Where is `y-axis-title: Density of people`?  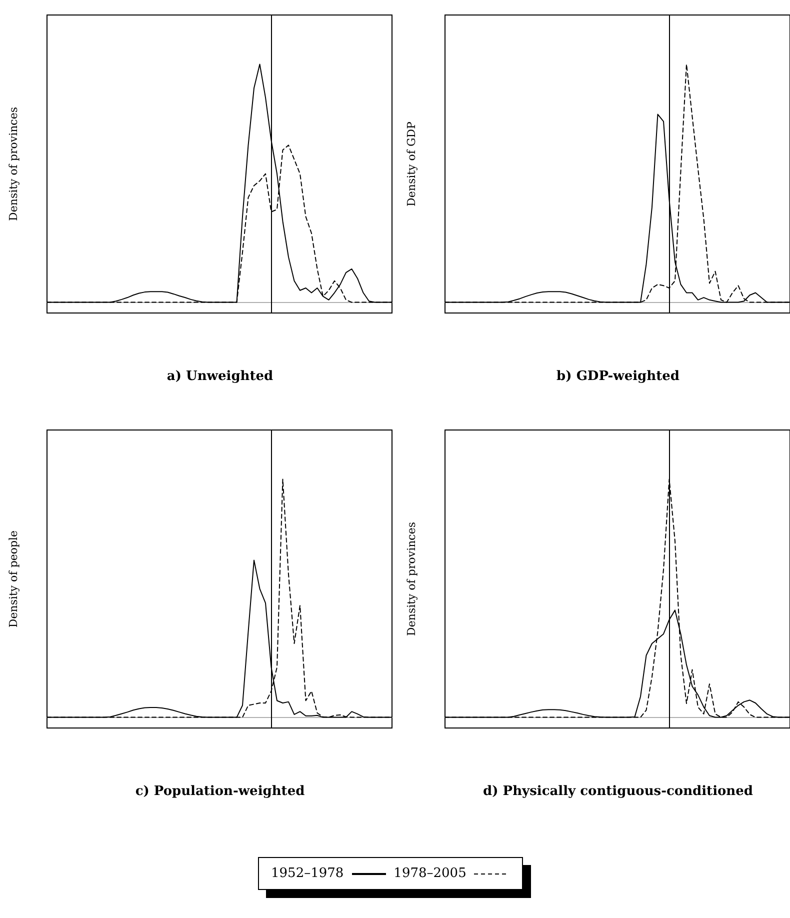 y-axis-title: Density of people is located at coordinates (13, 579).